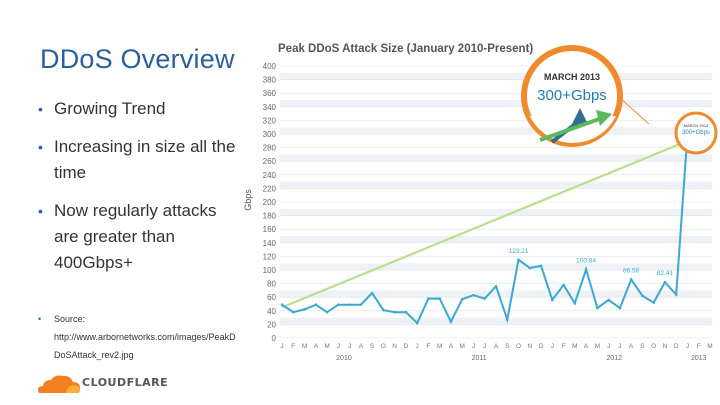 The image size is (720, 405). What do you see at coordinates (270, 175) in the screenshot?
I see `y-tick-label: 240` at bounding box center [270, 175].